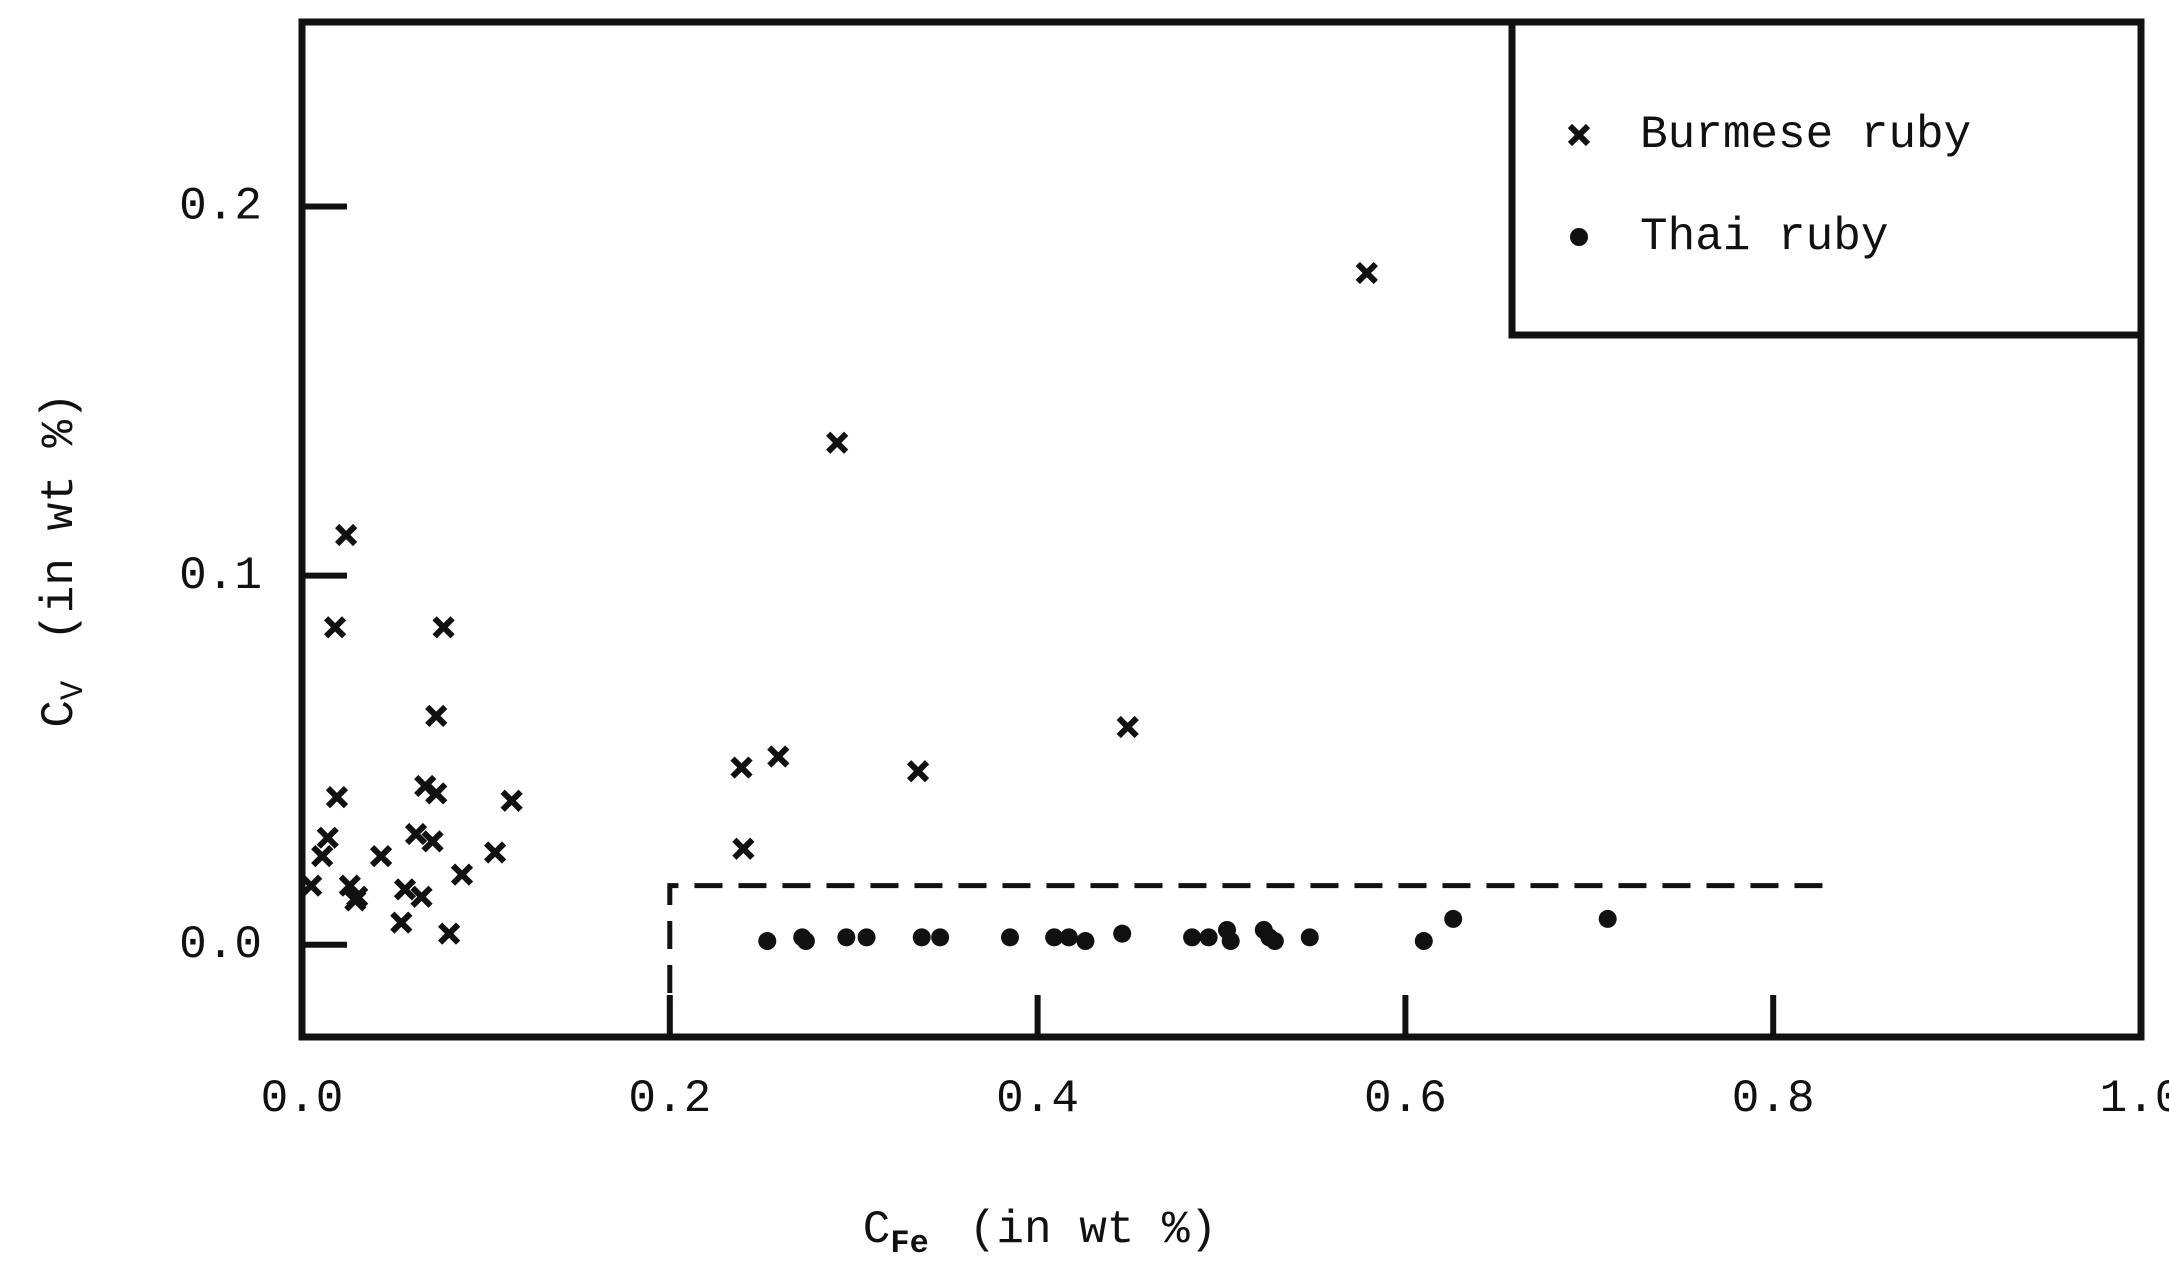  What do you see at coordinates (669, 1099) in the screenshot?
I see `x-tick-label: 0.2` at bounding box center [669, 1099].